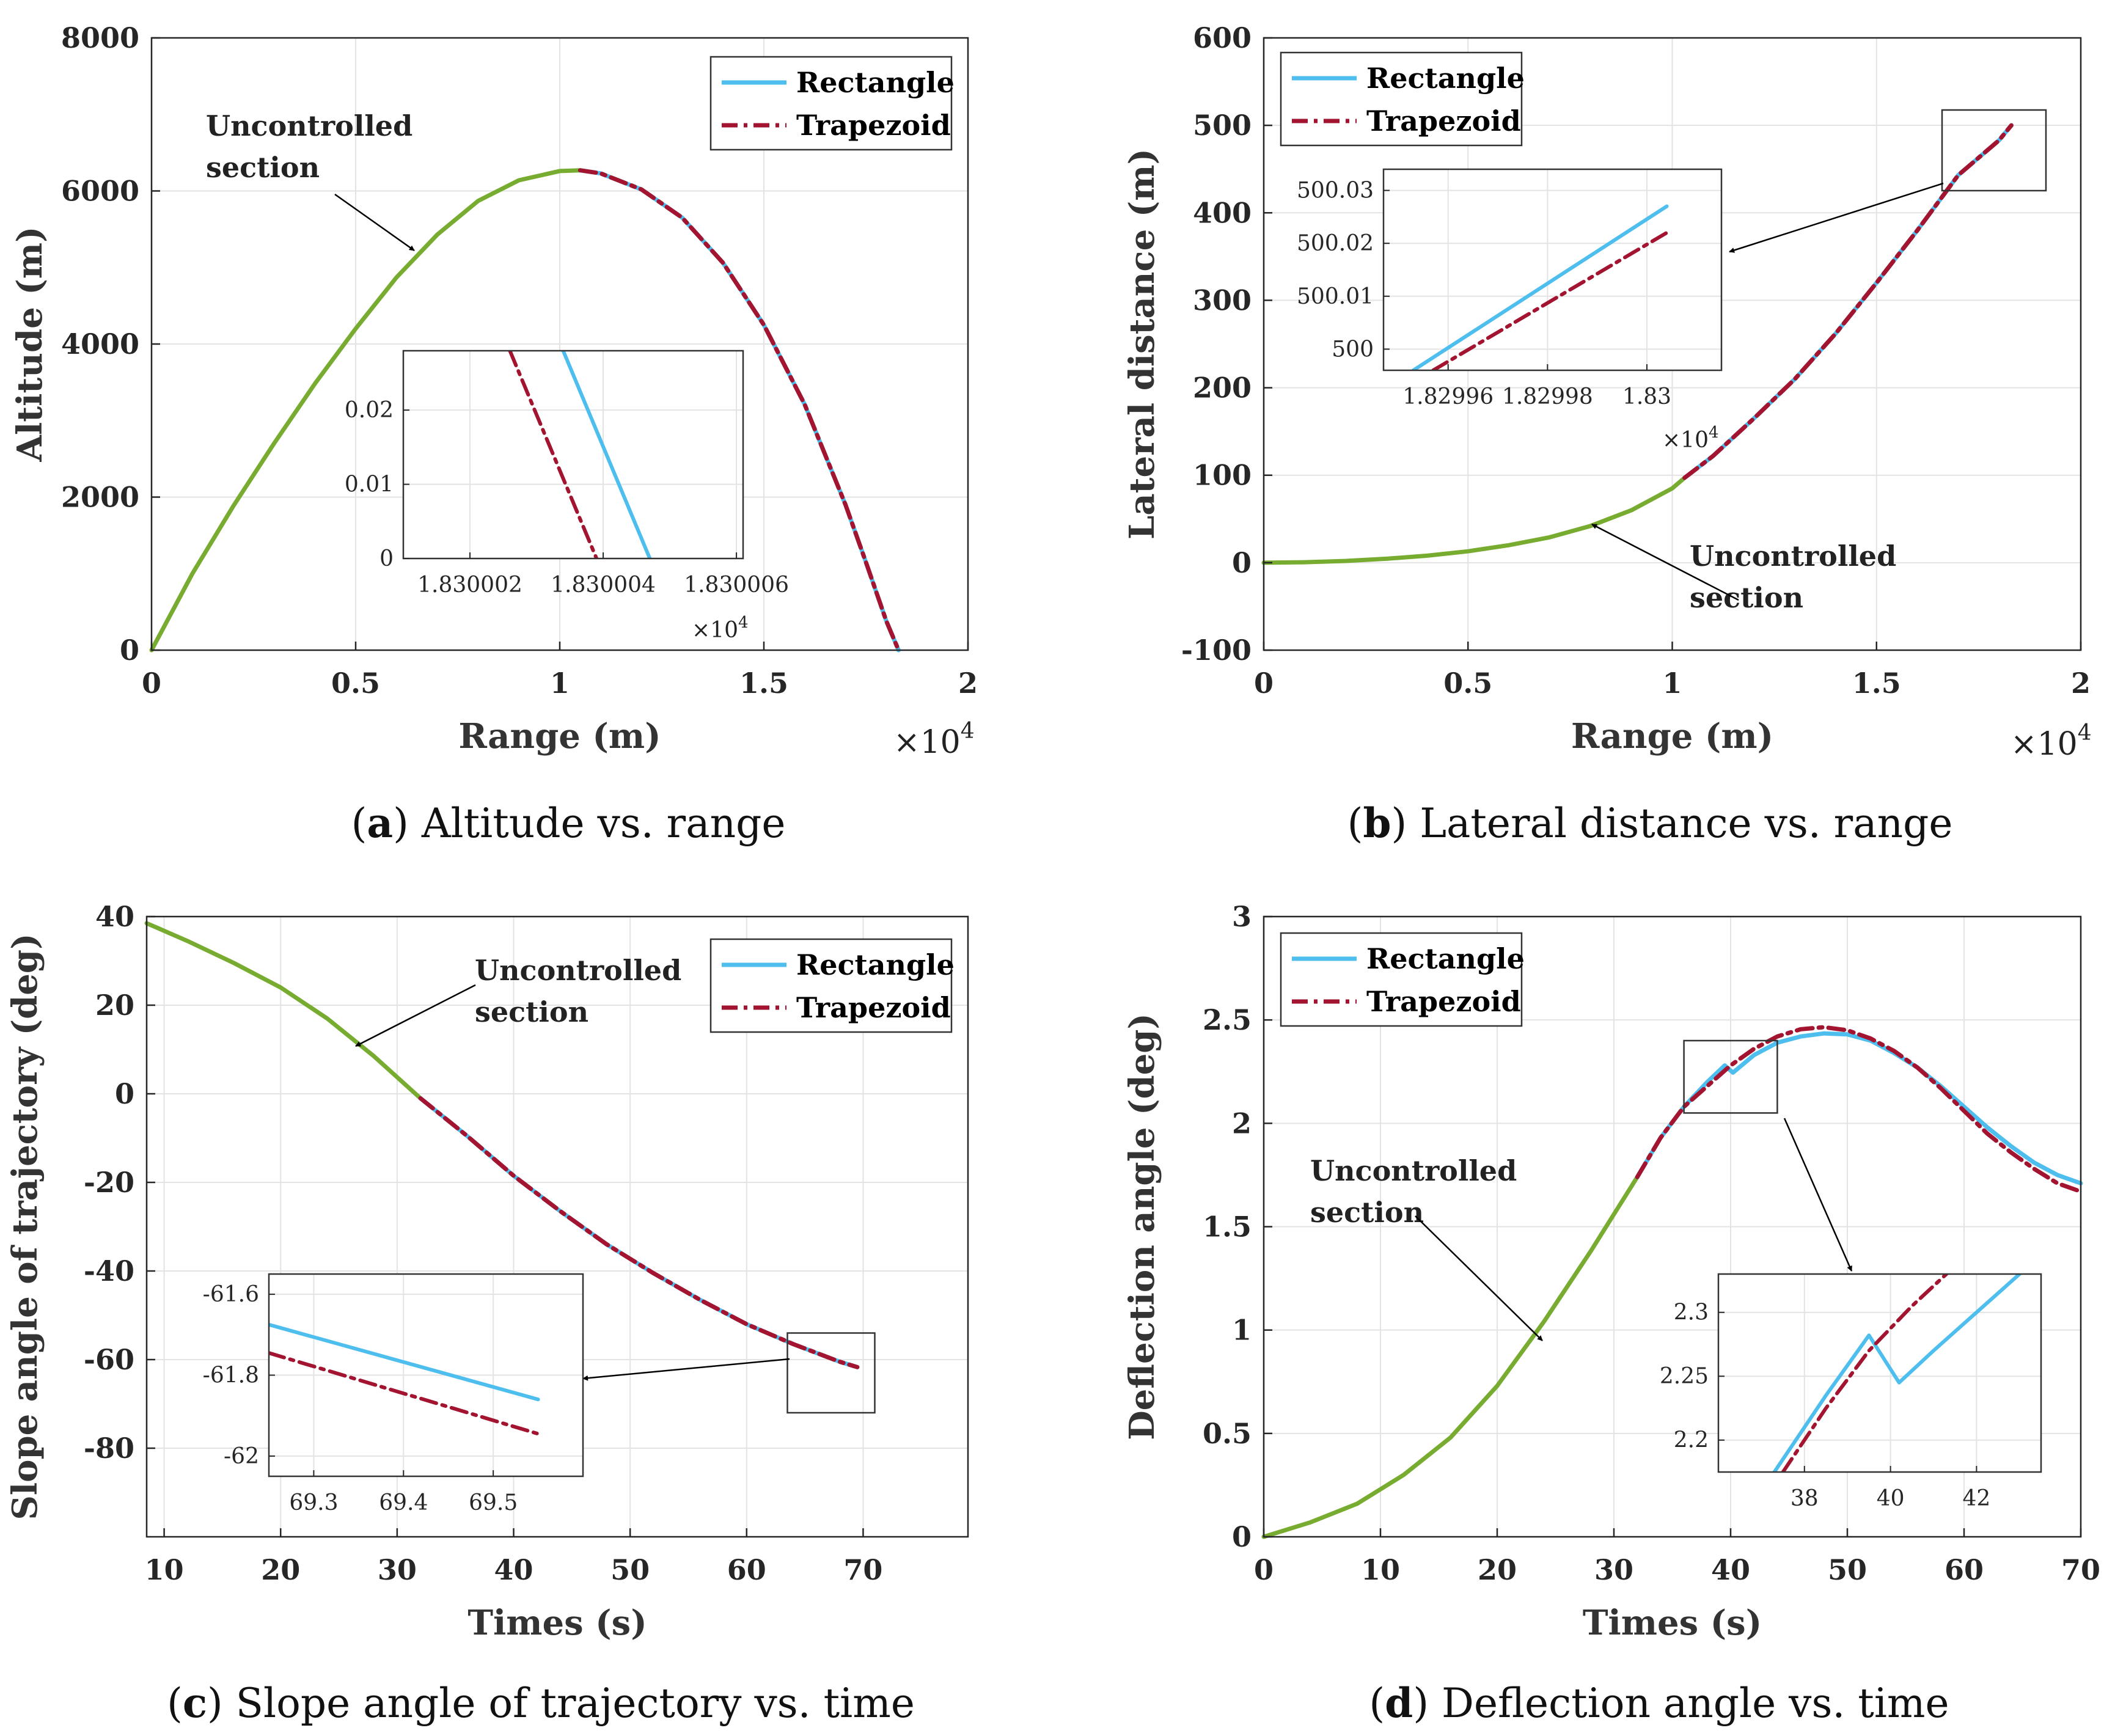 This screenshot has width=2115, height=1736. What do you see at coordinates (557, 1226) in the screenshot?
I see `axes-frame` at bounding box center [557, 1226].